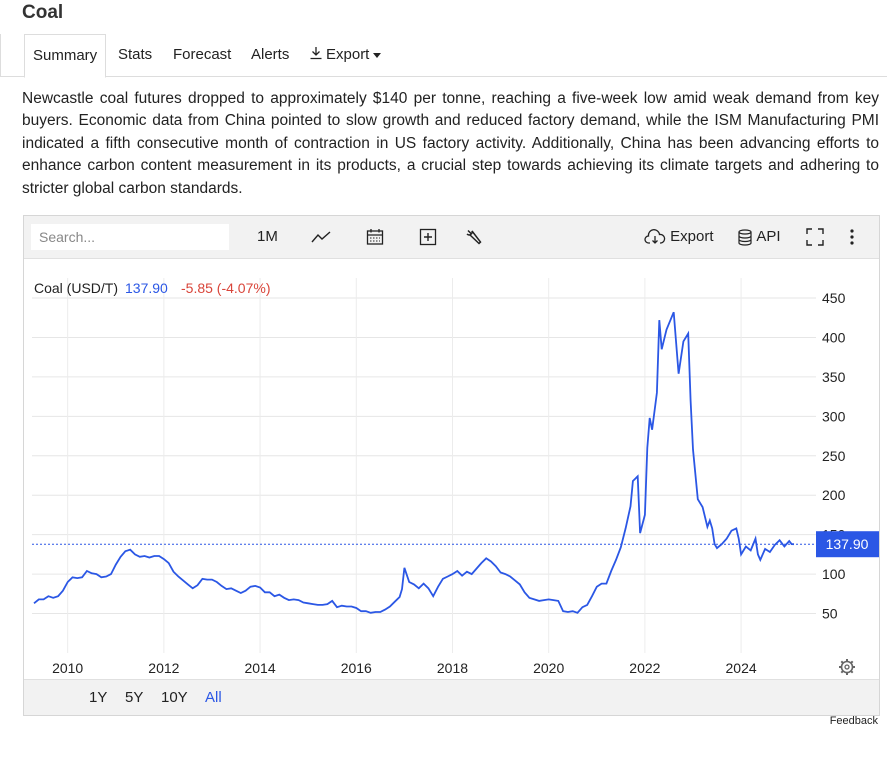 Image resolution: width=887 pixels, height=760 pixels. I want to click on range-10y-button: 10Y, so click(174, 697).